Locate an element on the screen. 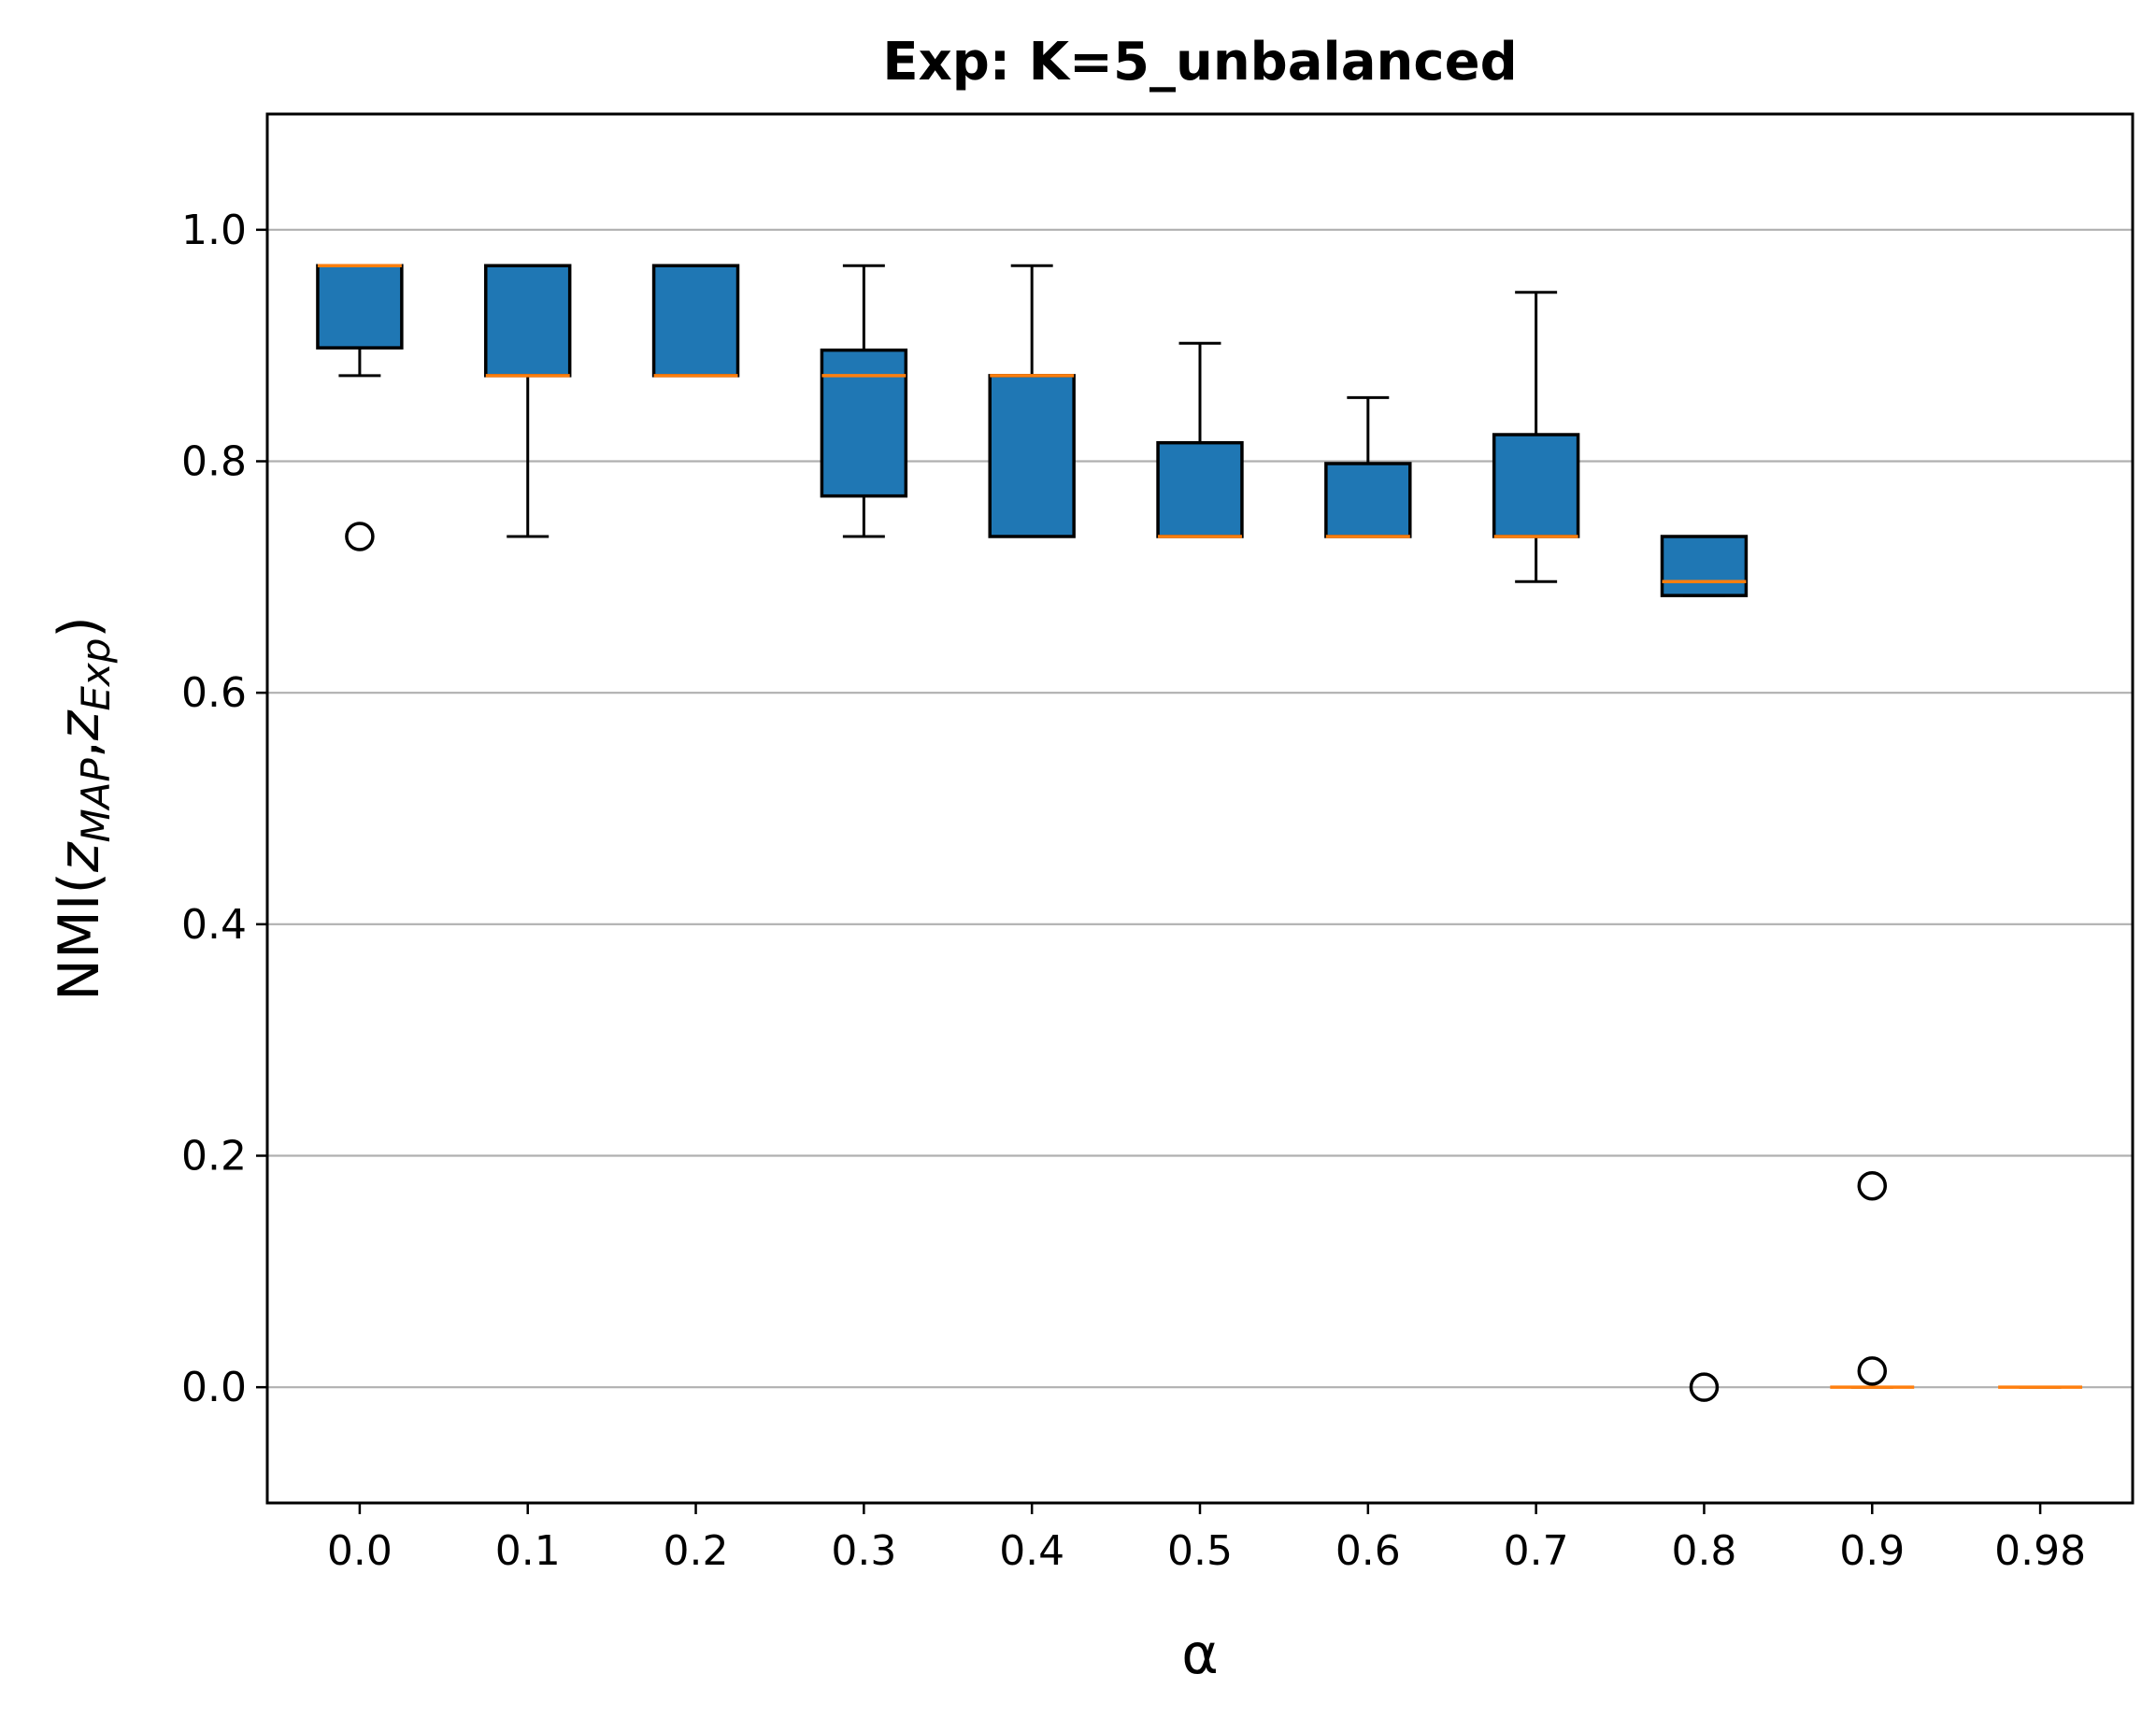 This screenshot has width=2156, height=1717. box-0.4 is located at coordinates (1032, 401).